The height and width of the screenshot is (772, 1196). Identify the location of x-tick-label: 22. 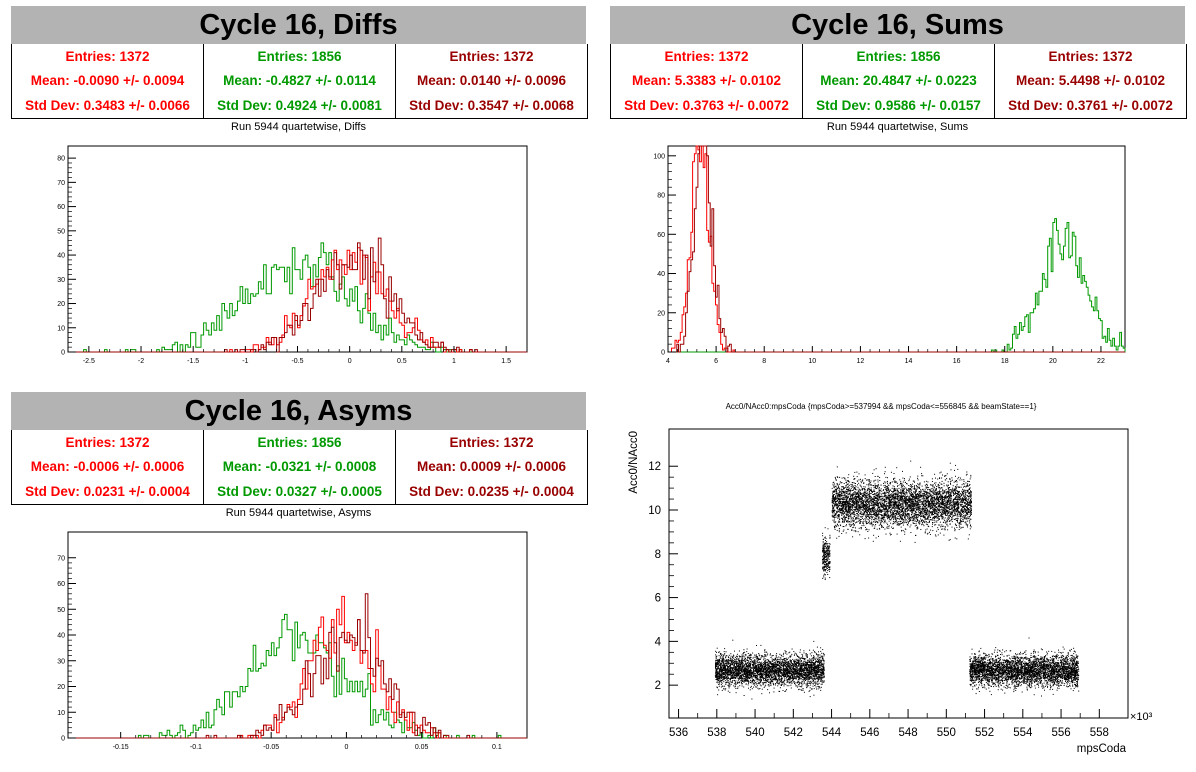
(1101, 361).